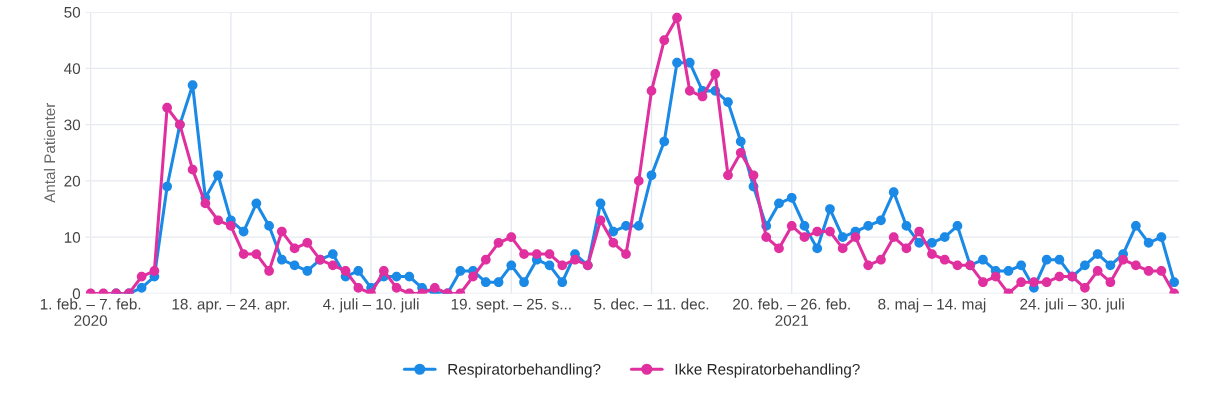  Describe the element at coordinates (72, 69) in the screenshot. I see `y-tick-label: 40` at that location.